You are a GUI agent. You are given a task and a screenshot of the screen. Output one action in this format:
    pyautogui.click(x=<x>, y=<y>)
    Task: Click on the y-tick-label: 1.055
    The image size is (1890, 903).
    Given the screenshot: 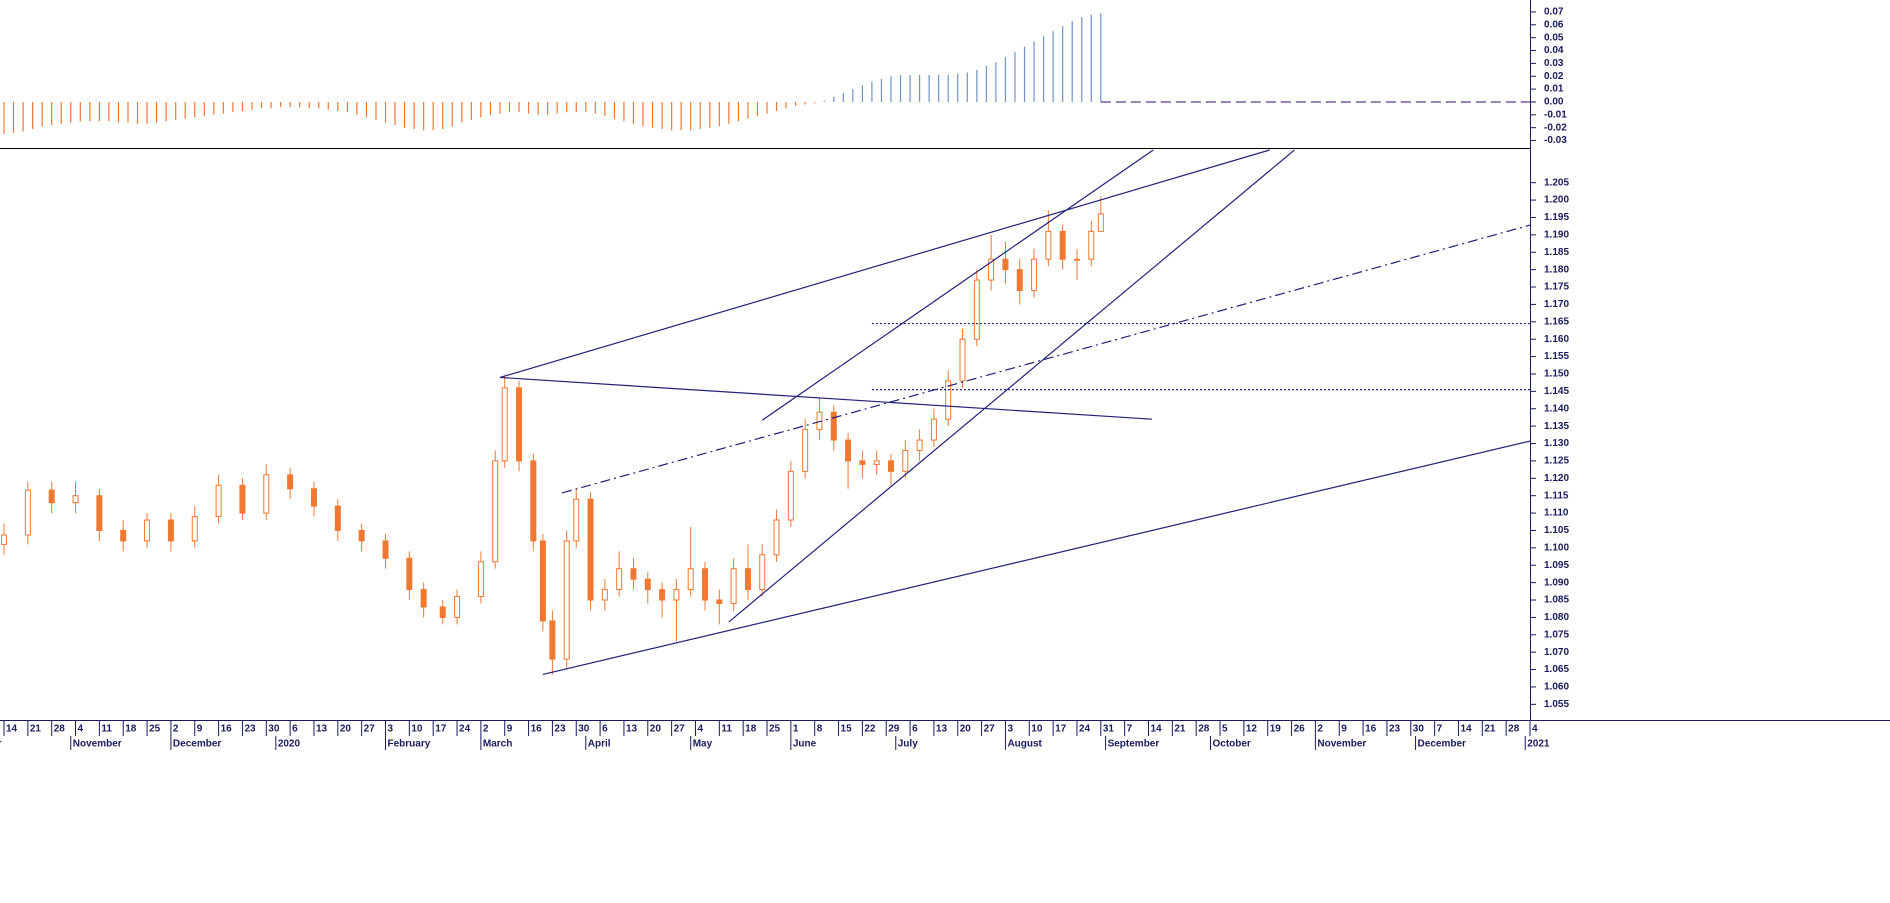 What is the action you would take?
    pyautogui.click(x=1556, y=704)
    